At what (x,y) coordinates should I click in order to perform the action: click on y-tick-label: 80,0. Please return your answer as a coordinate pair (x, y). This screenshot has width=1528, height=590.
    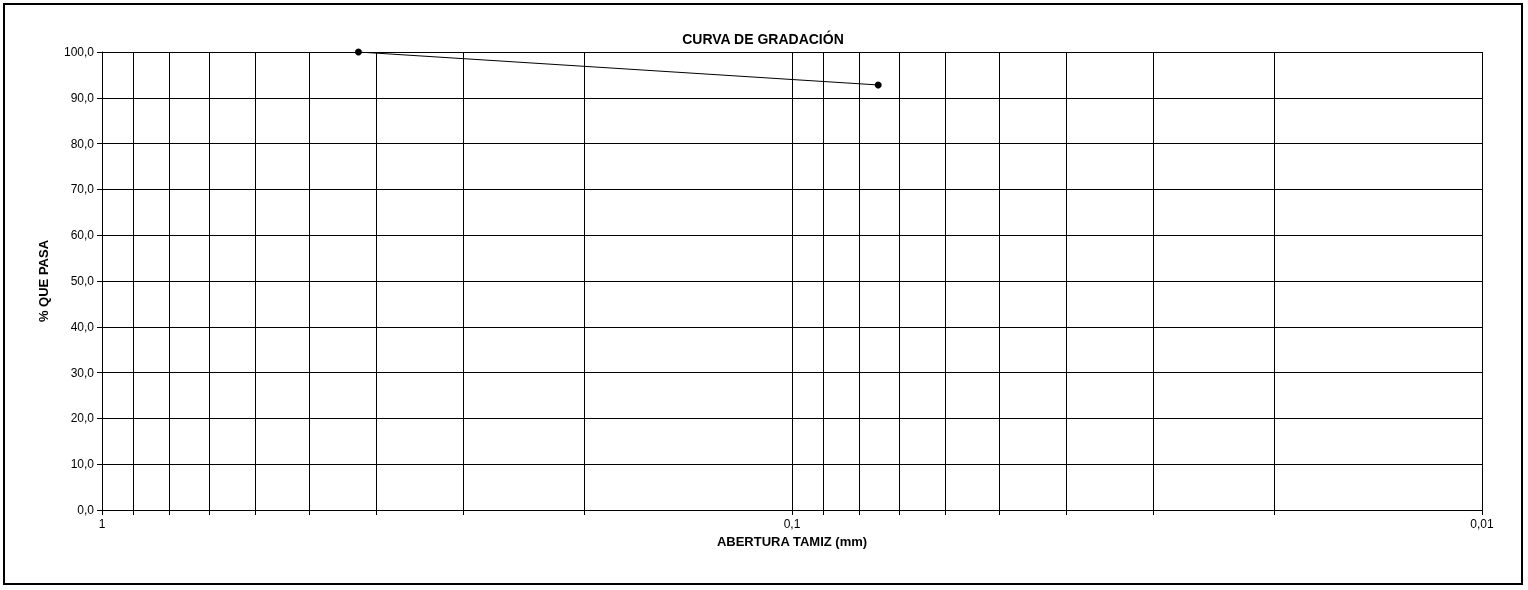
    Looking at the image, I should click on (82, 143).